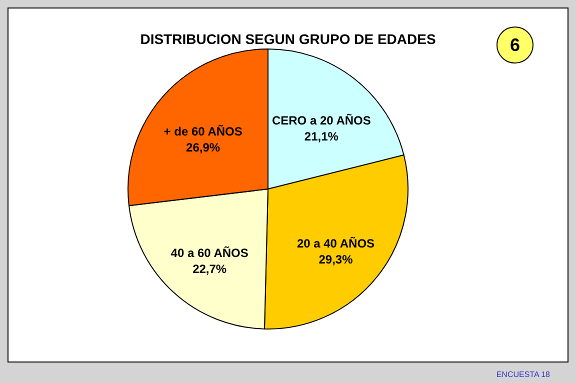 The height and width of the screenshot is (383, 576). Describe the element at coordinates (209, 269) in the screenshot. I see `data-label: 22,7%` at that location.